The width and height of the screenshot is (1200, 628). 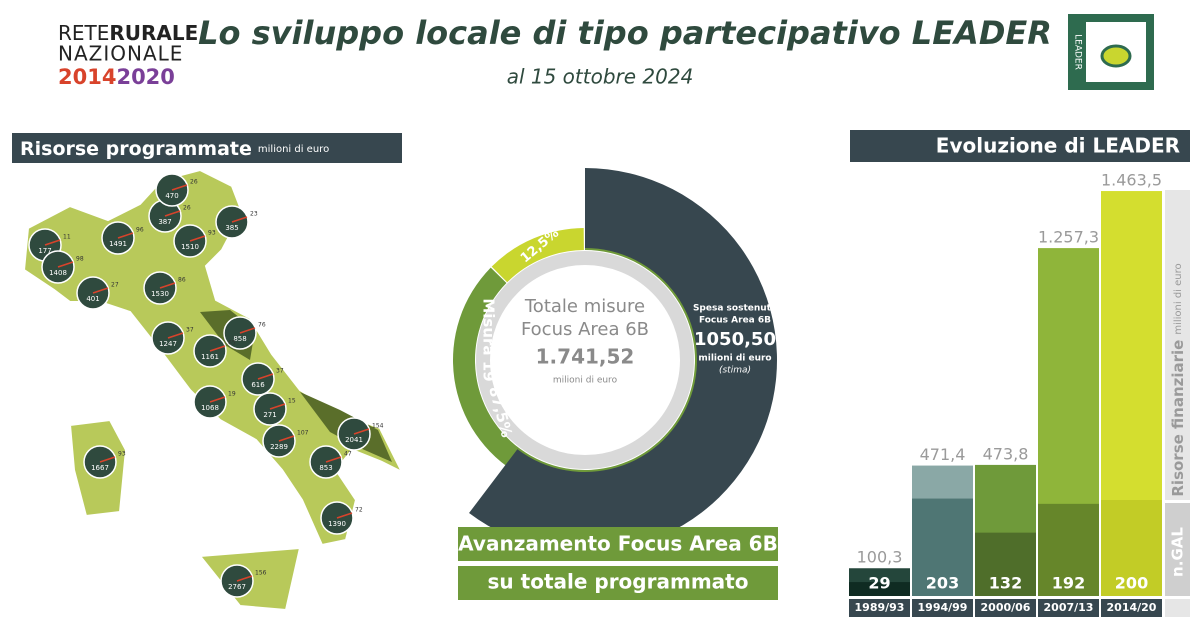 I want to click on footer-text: su totale programmato, so click(x=618, y=582).